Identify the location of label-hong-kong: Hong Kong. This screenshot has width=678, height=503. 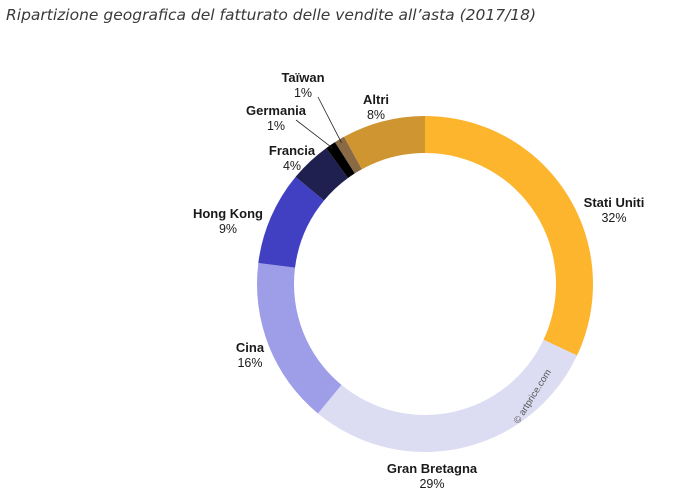
(228, 213).